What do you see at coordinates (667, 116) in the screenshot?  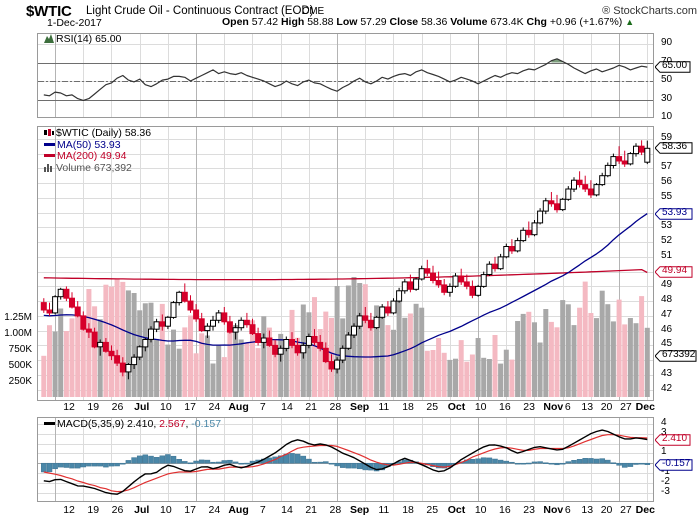 I see `rsi-tick-10: 10` at bounding box center [667, 116].